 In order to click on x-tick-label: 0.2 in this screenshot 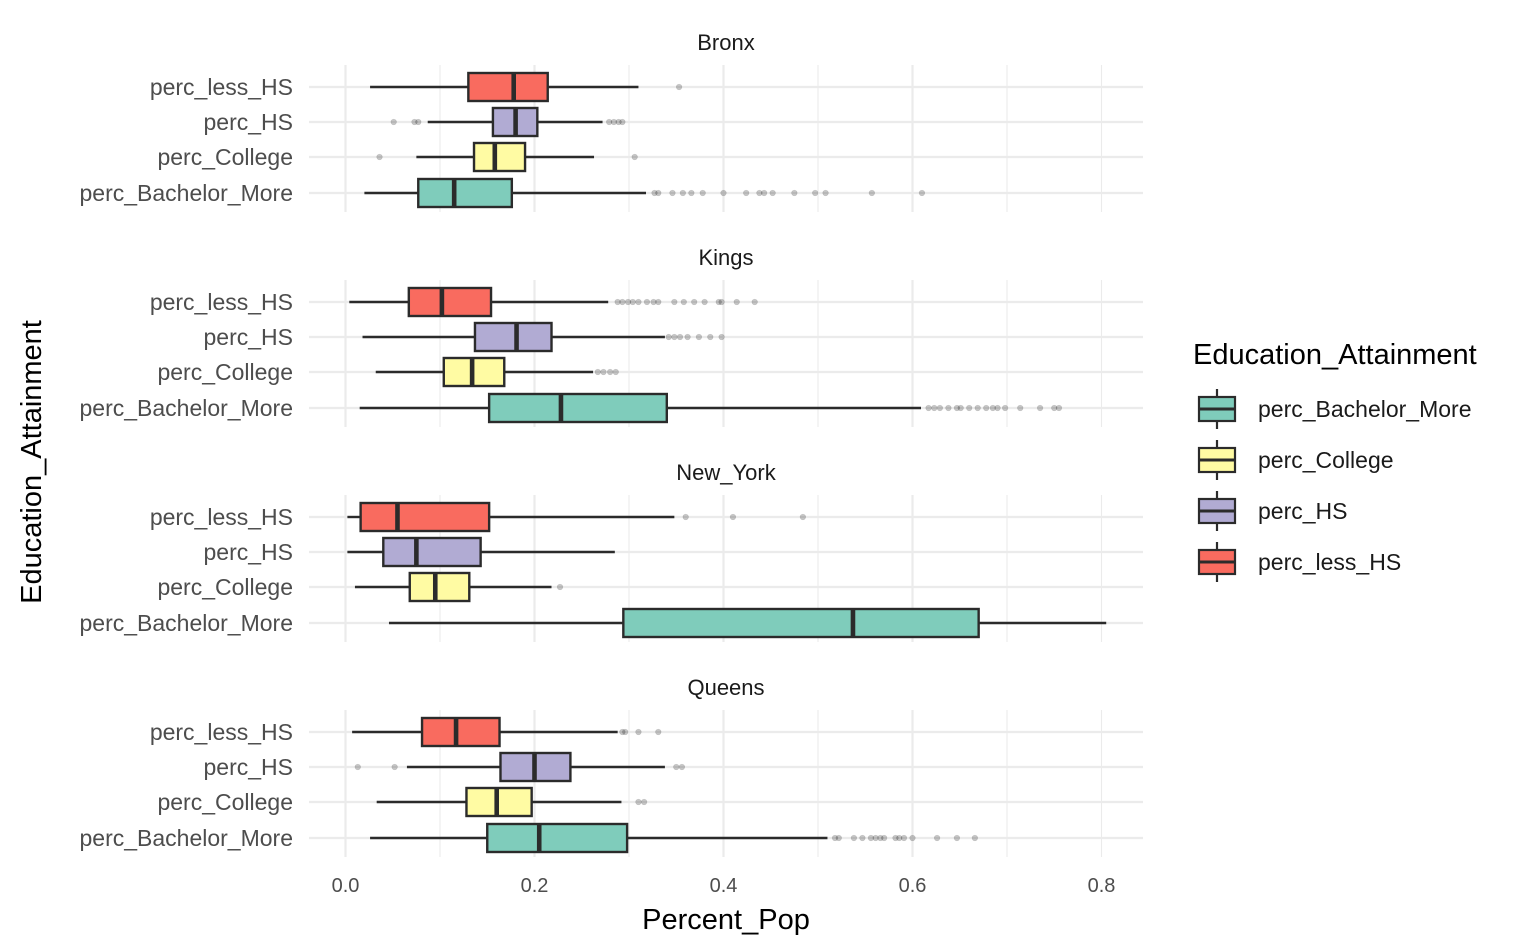, I will do `click(535, 886)`.